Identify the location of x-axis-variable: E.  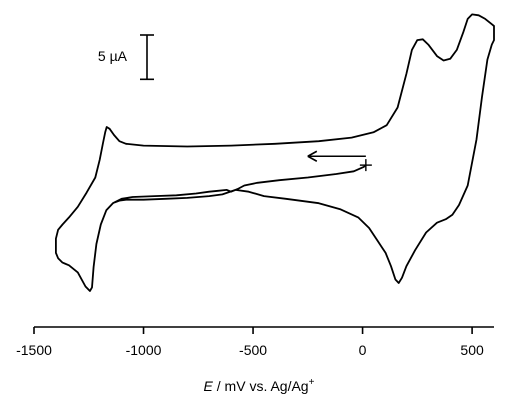
(209, 386).